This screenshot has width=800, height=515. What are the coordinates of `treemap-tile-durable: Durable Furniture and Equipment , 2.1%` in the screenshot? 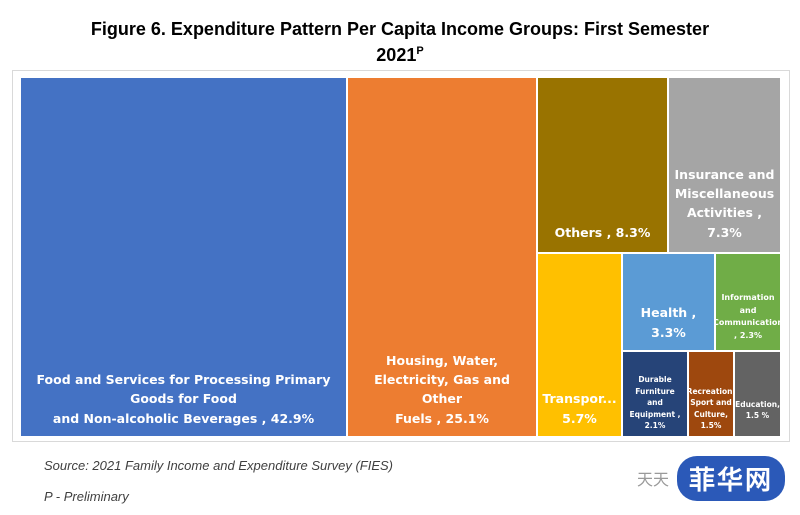 It's located at (655, 394).